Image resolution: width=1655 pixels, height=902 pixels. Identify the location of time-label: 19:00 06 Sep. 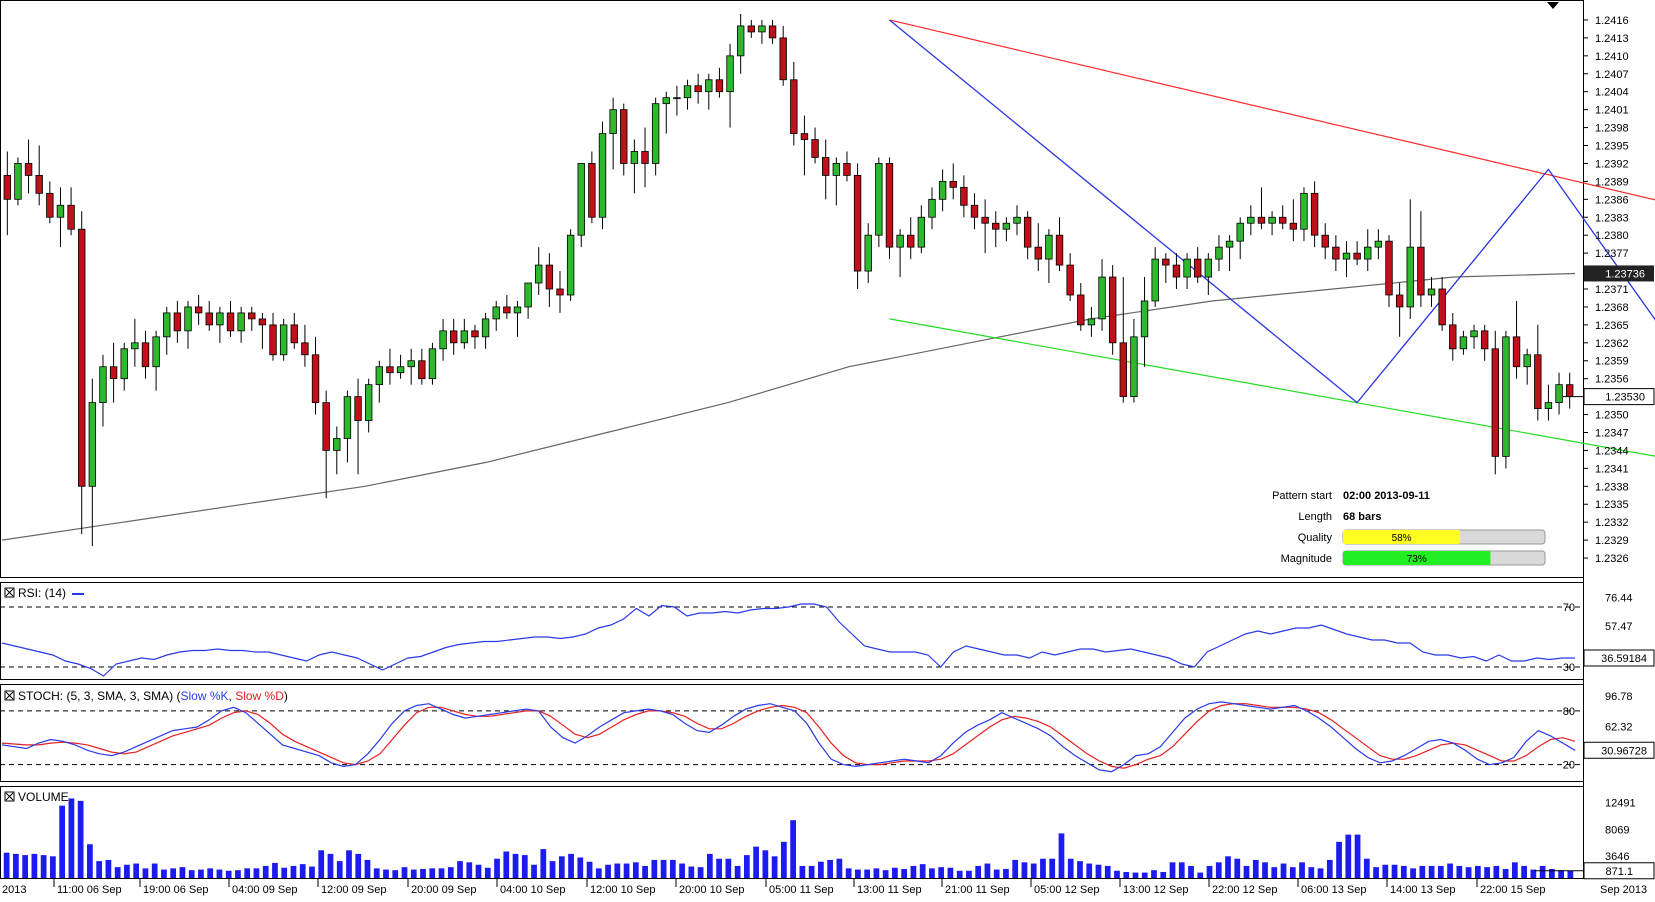
(175, 890).